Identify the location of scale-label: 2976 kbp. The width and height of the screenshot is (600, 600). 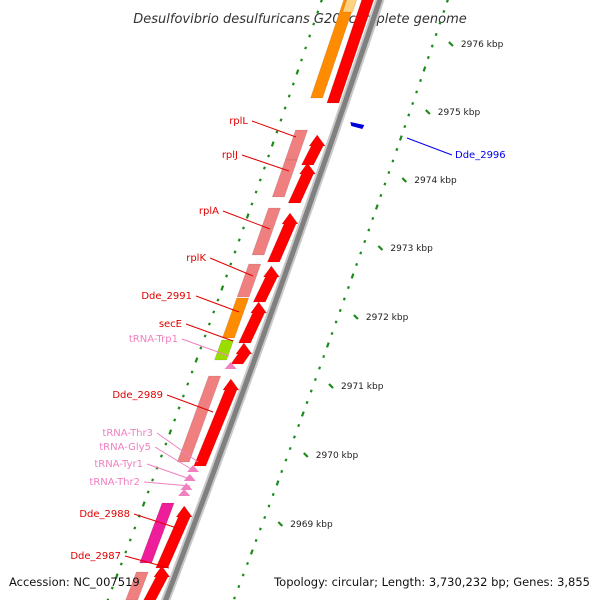
(482, 45).